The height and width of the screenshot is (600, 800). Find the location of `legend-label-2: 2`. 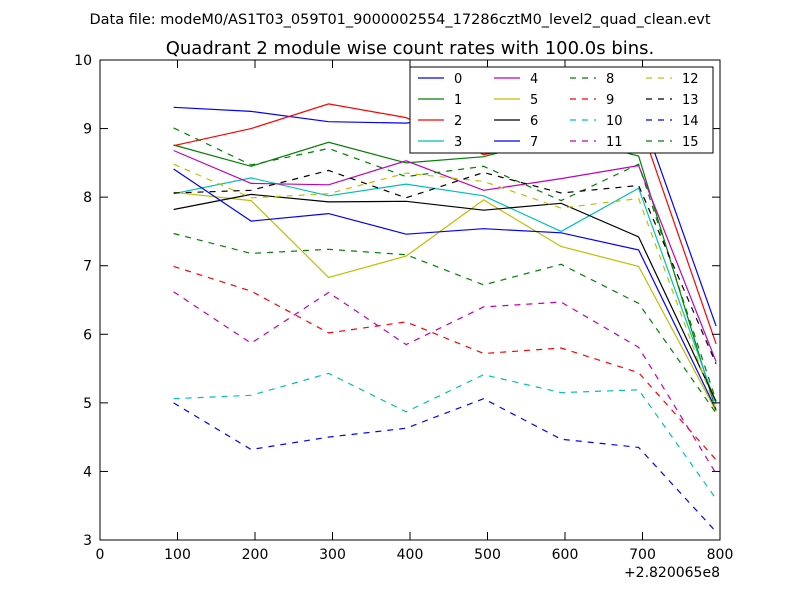

legend-label-2: 2 is located at coordinates (458, 121).